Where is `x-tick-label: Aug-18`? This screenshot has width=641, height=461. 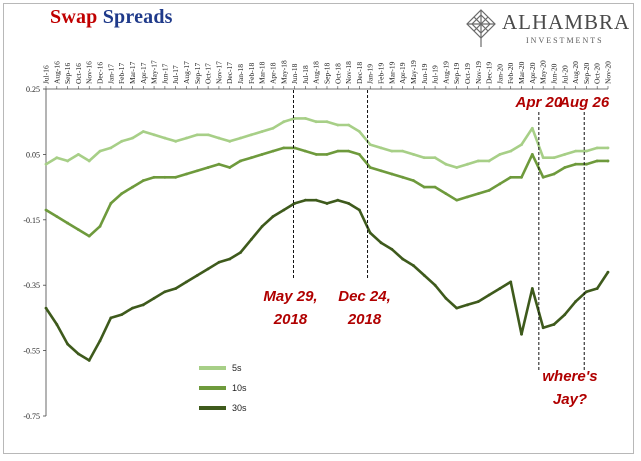 x-tick-label: Aug-18 is located at coordinates (316, 72).